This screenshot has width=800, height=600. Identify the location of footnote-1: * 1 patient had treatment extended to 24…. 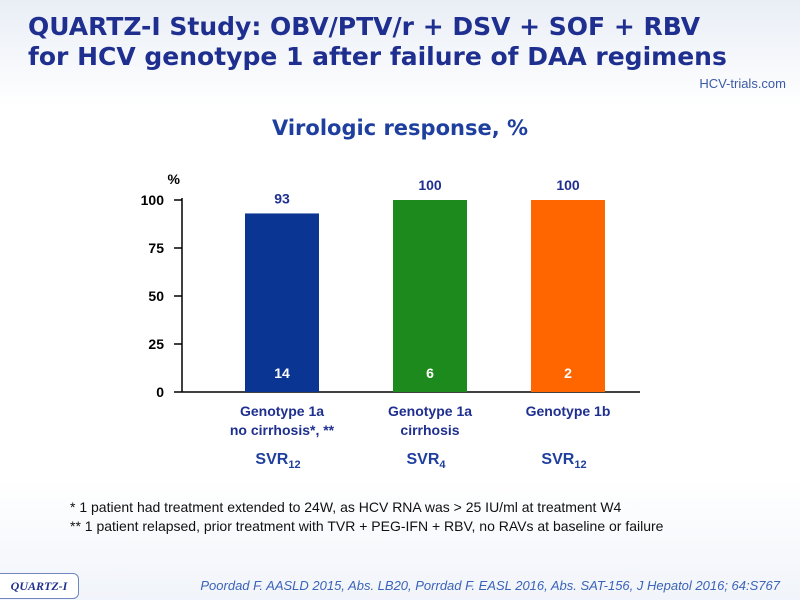
(346, 507).